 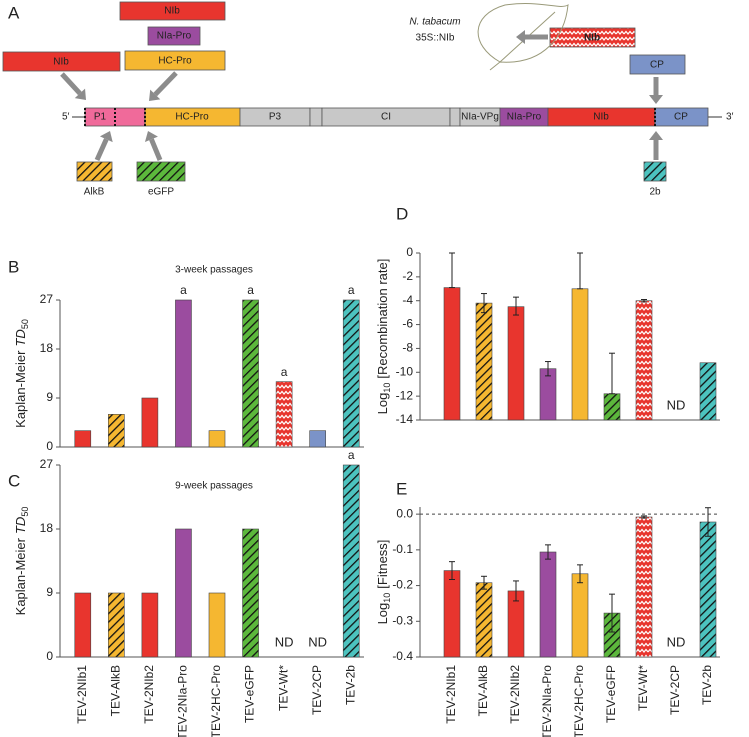 I want to click on y-axis-label: Log10 [Fitness], so click(x=383, y=582).